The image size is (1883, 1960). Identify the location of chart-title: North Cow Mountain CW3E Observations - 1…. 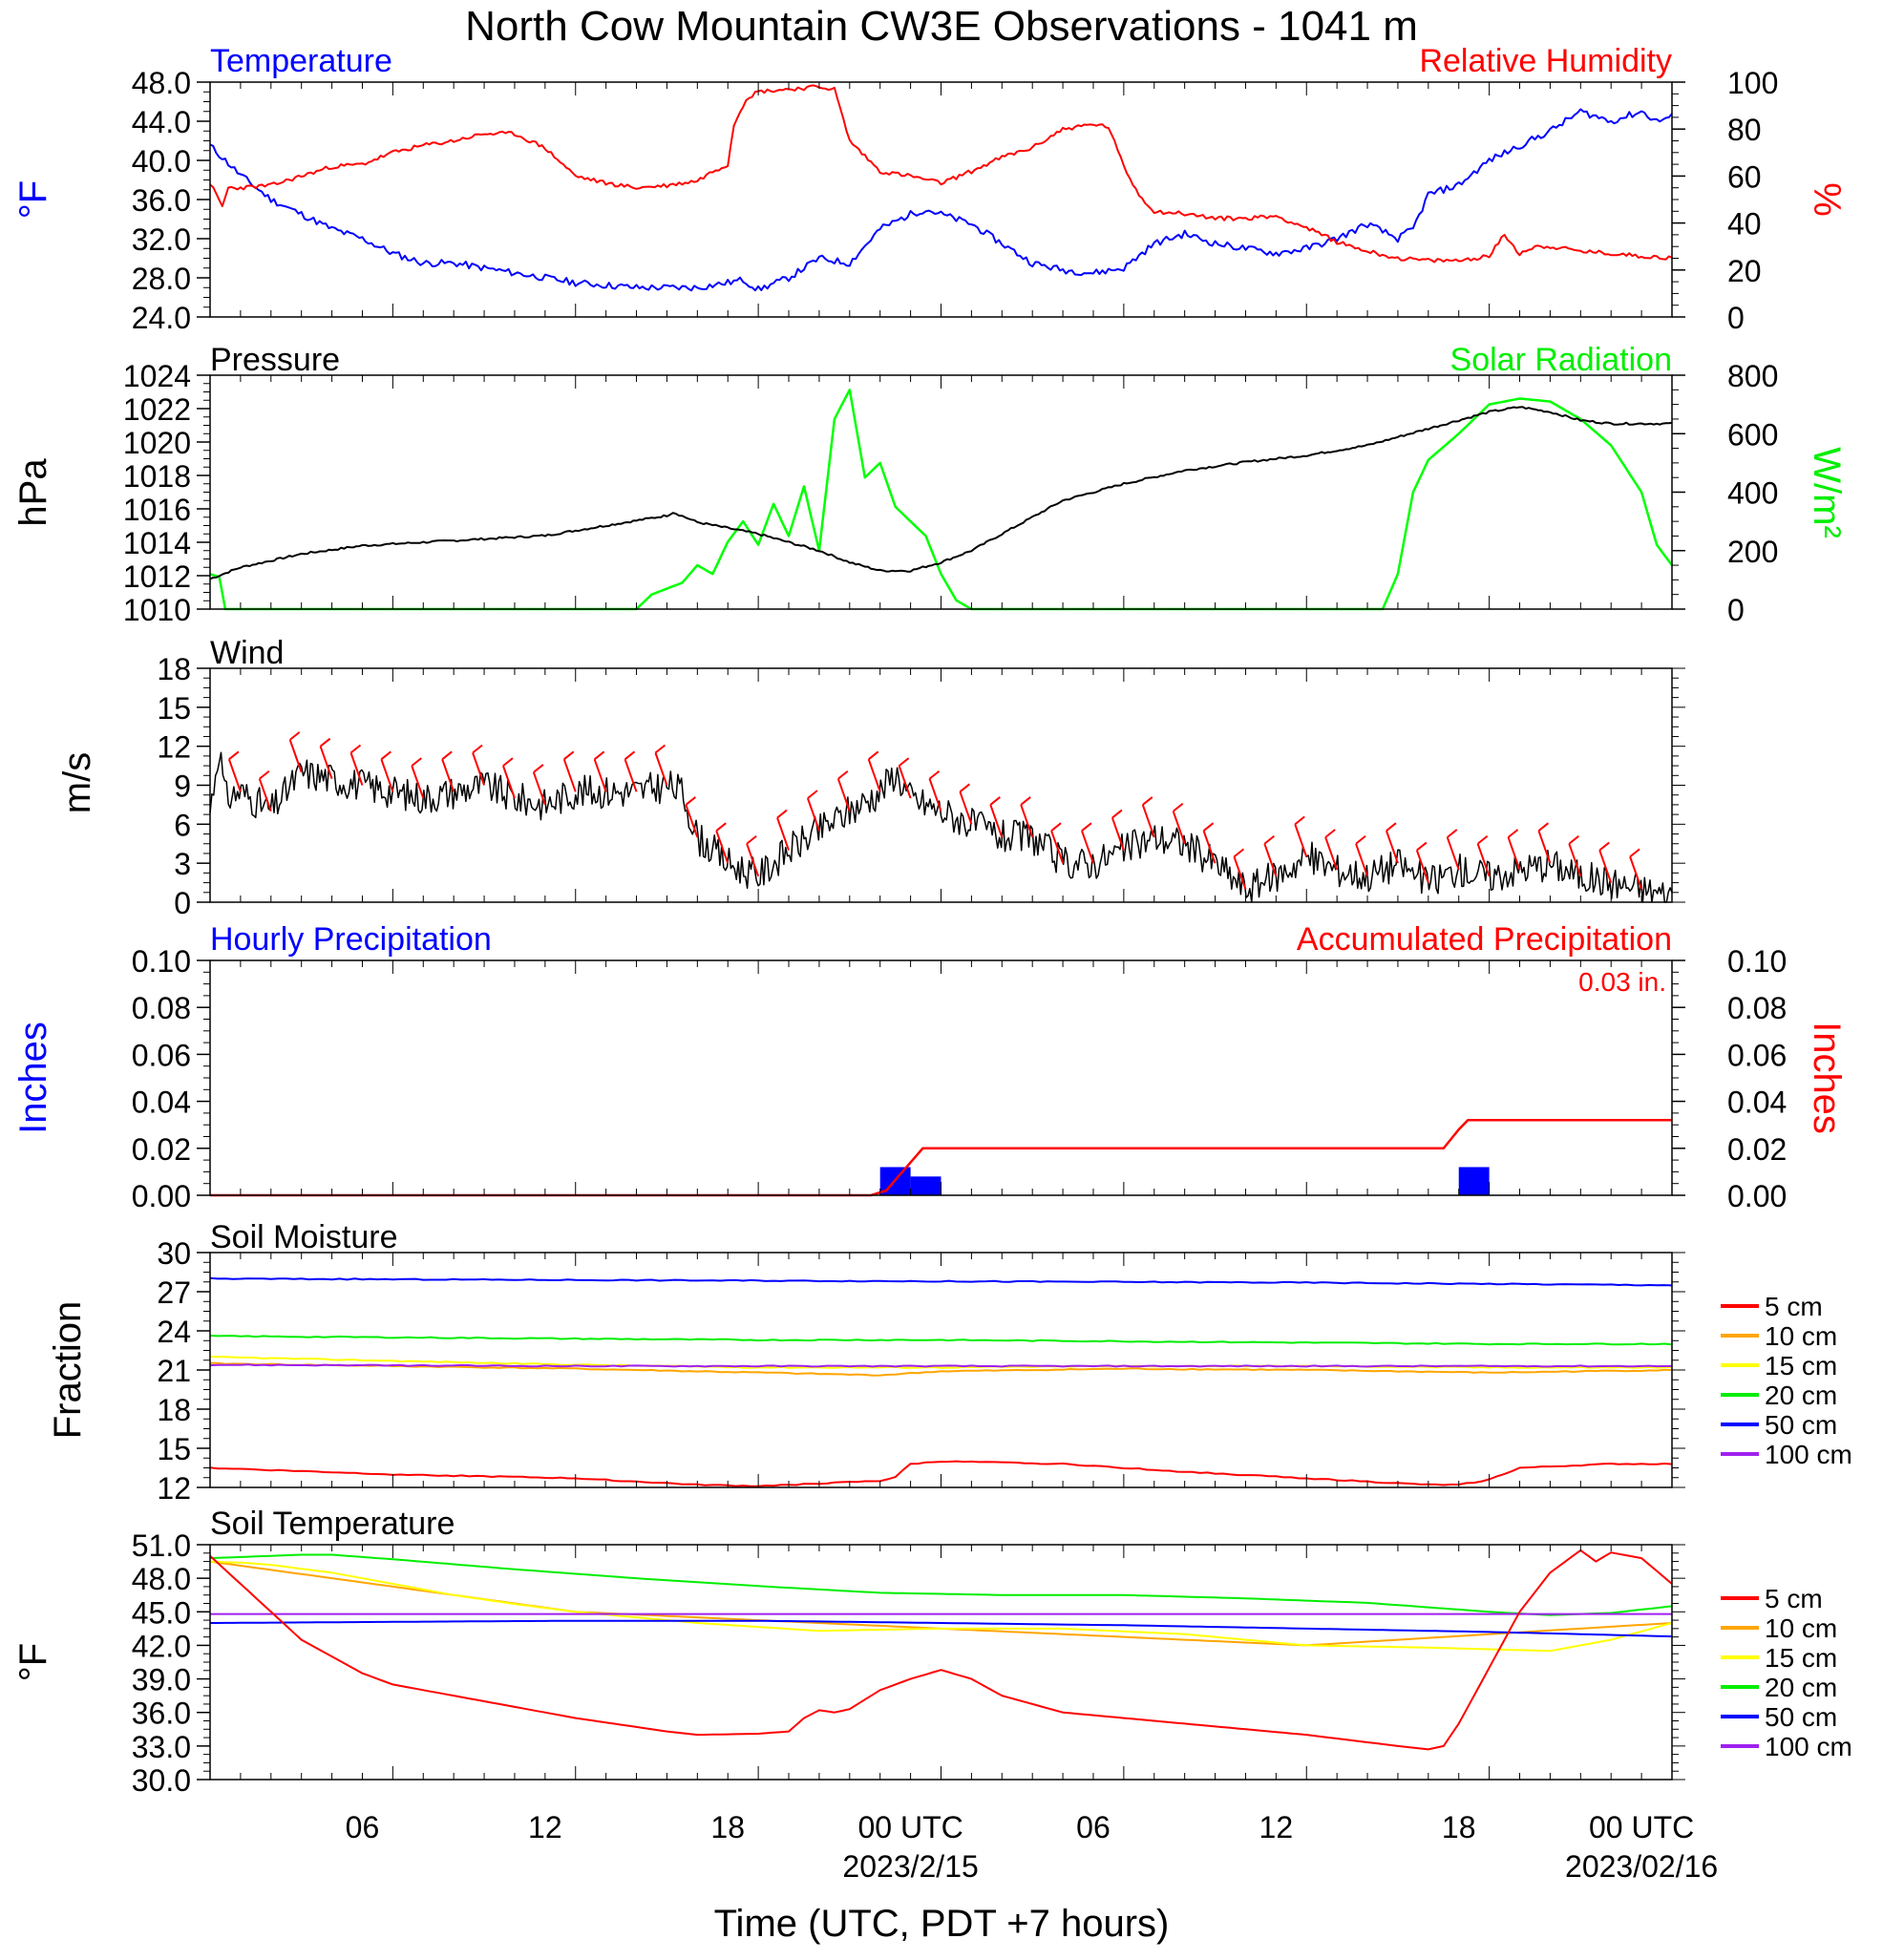
(941, 26).